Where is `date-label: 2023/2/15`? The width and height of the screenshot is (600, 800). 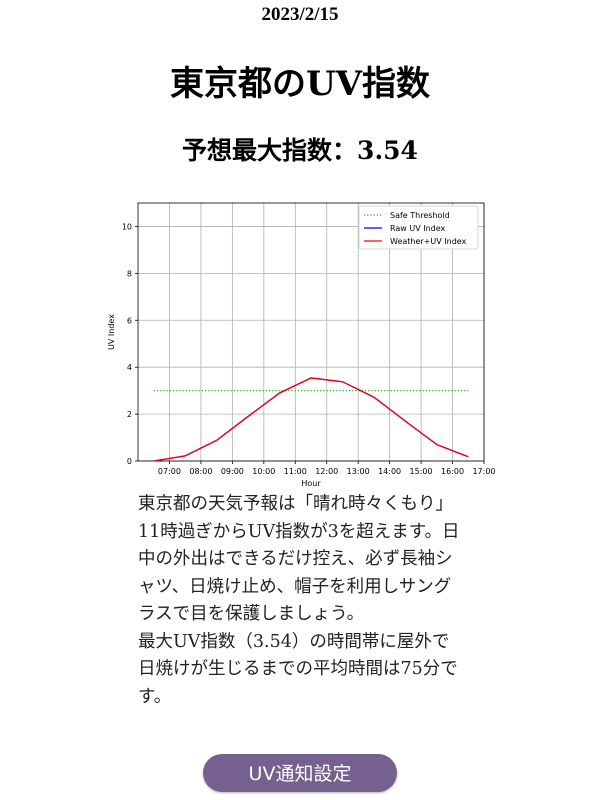 date-label: 2023/2/15 is located at coordinates (300, 14).